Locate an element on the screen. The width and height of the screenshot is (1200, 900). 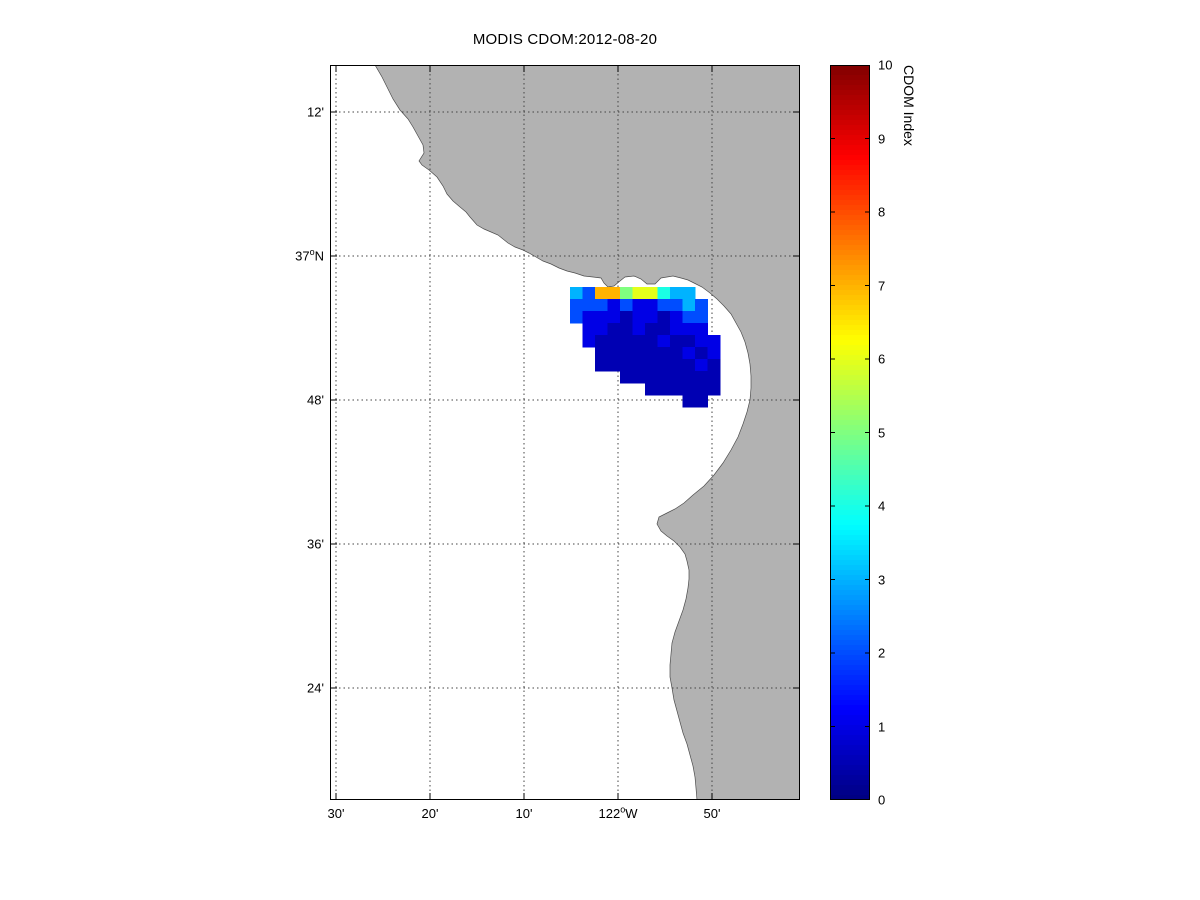
x-tick-label: 30' is located at coordinates (336, 813).